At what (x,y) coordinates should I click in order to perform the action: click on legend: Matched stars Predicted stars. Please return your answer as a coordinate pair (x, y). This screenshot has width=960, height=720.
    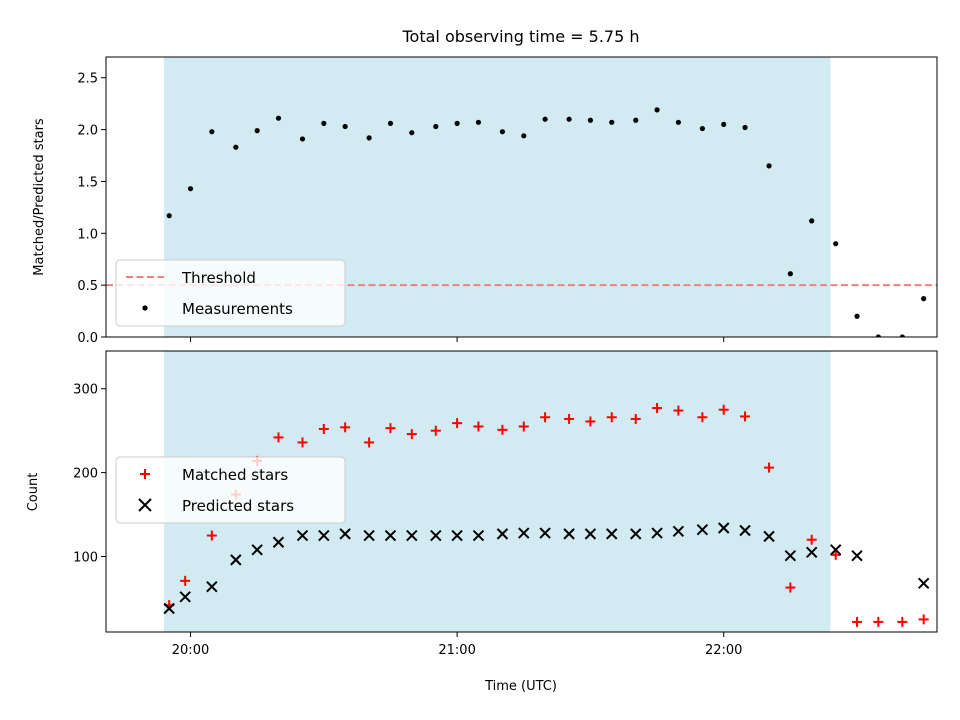
    Looking at the image, I should click on (230, 490).